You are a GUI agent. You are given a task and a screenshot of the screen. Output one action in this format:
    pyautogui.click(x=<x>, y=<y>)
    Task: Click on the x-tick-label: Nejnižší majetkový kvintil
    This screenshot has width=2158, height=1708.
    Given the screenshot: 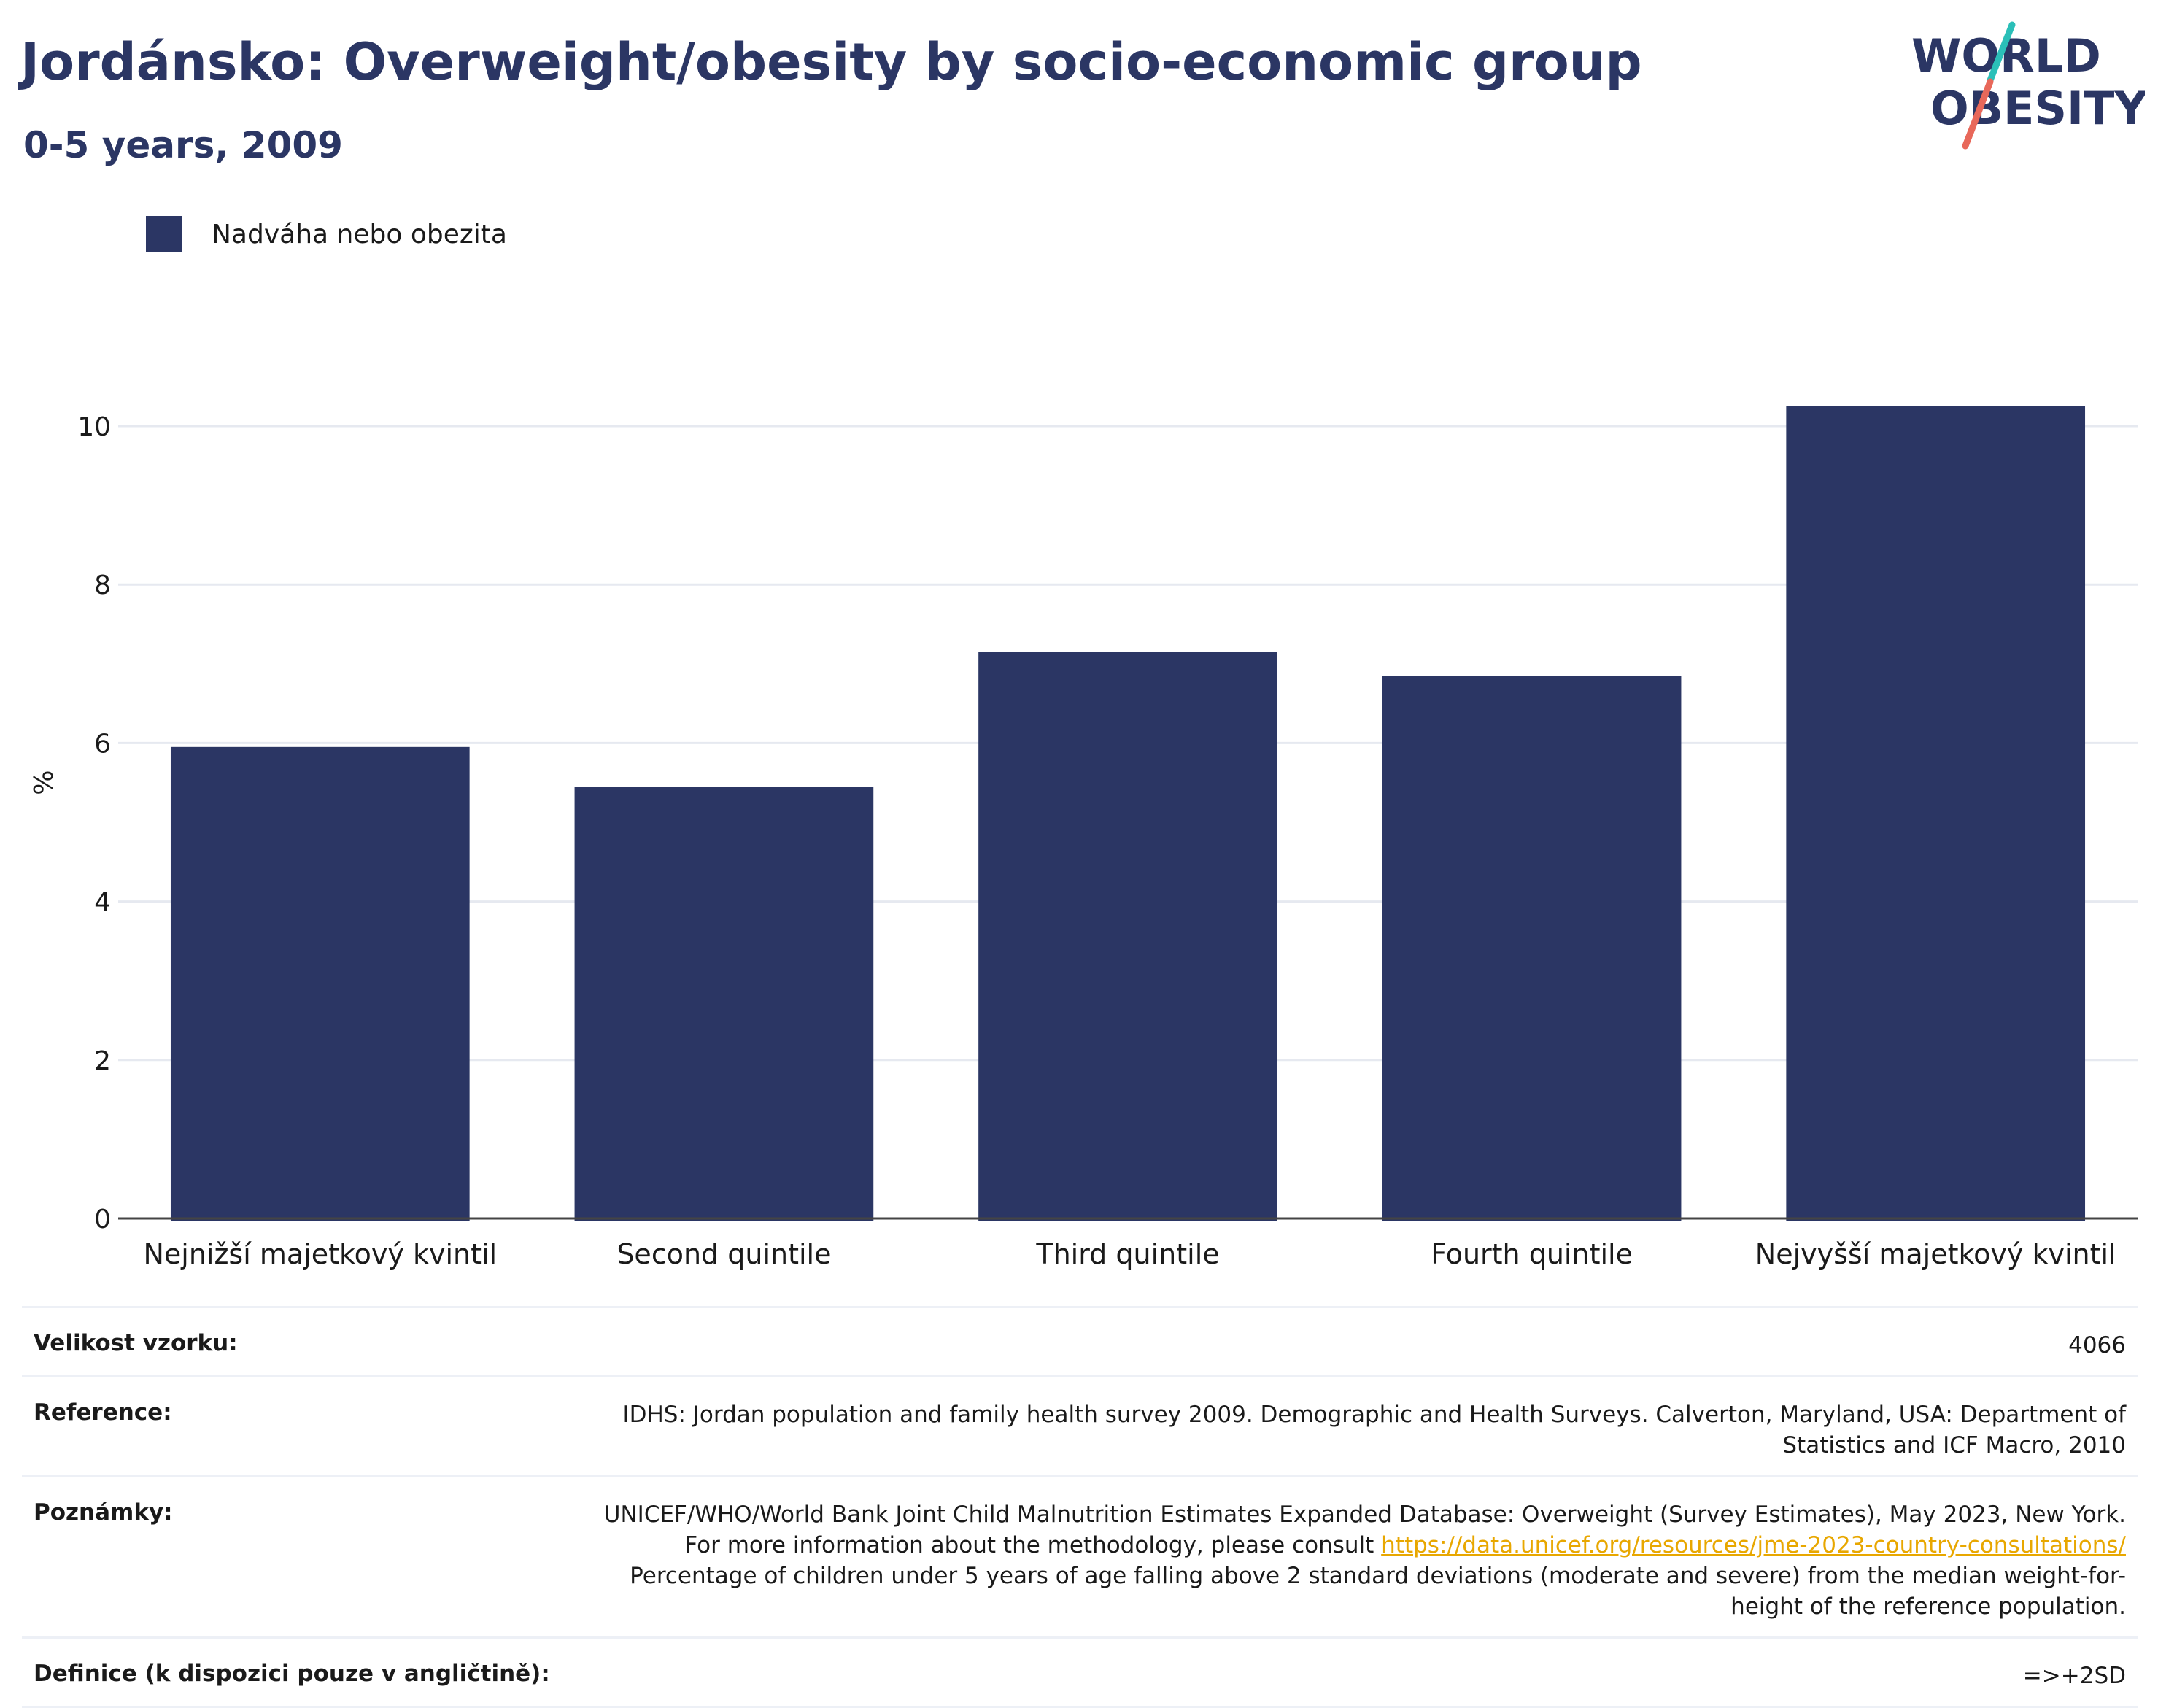 What is the action you would take?
    pyautogui.click(x=320, y=1254)
    